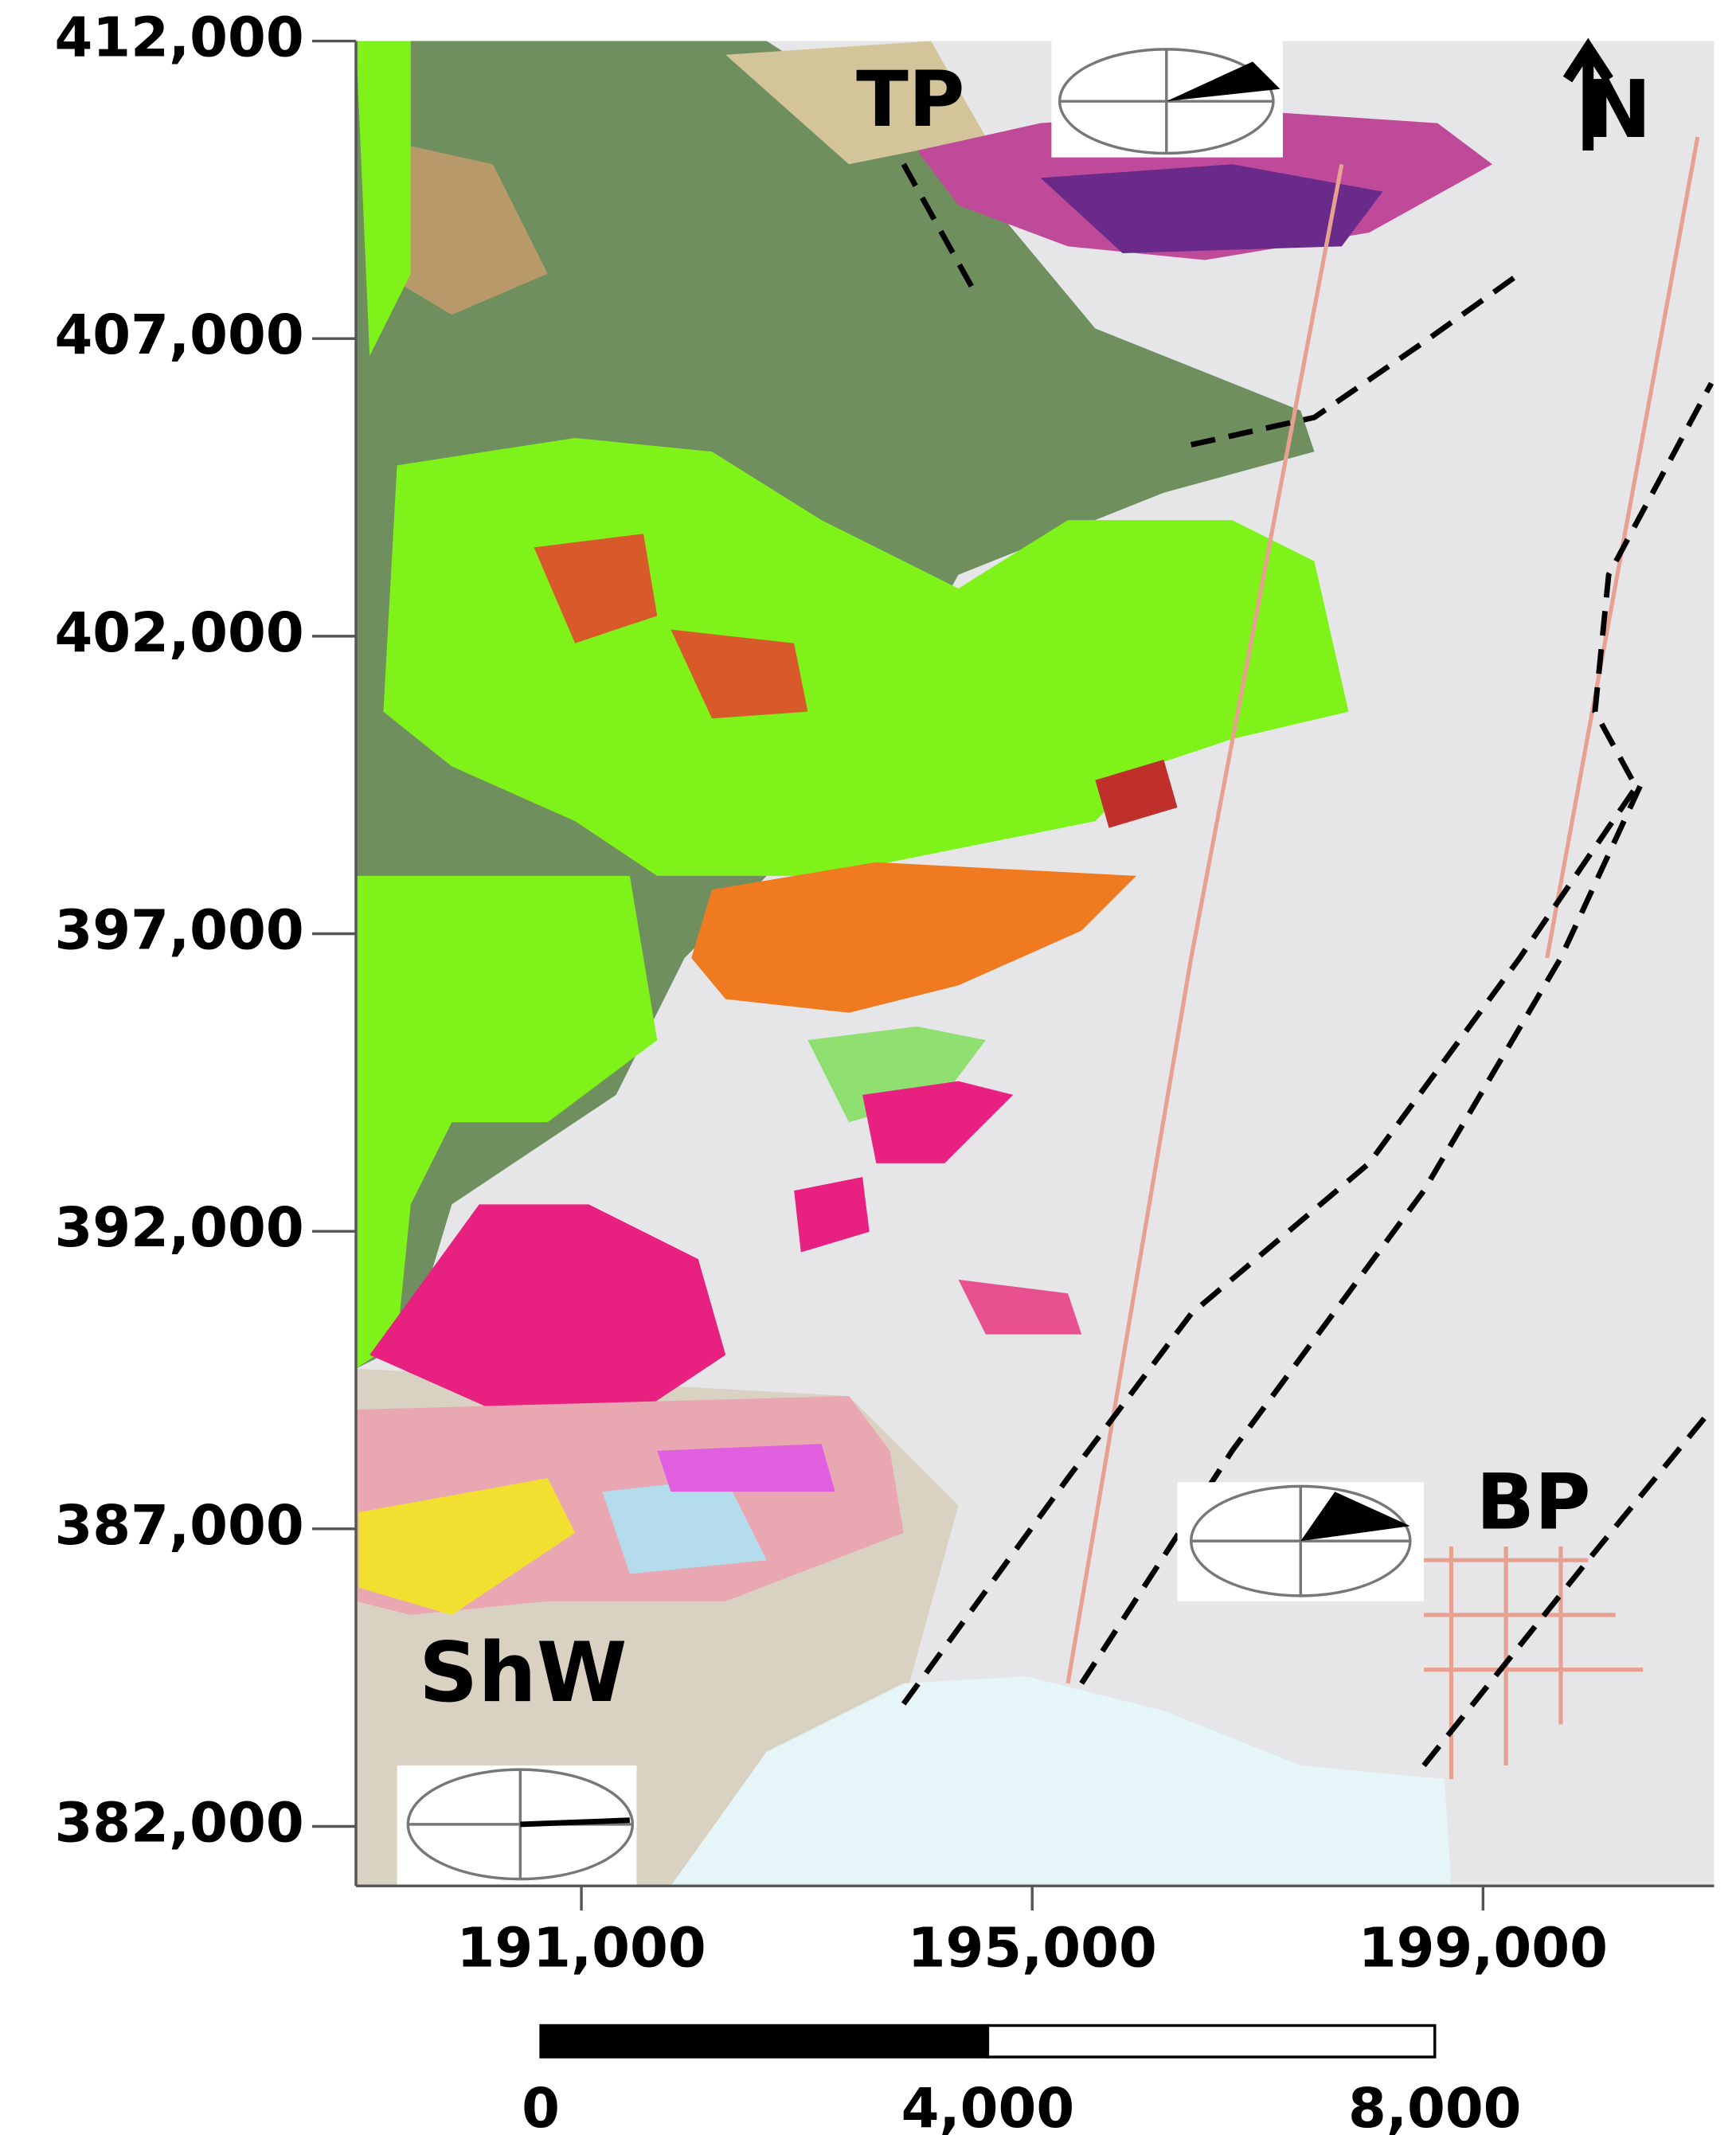 Image resolution: width=1736 pixels, height=2135 pixels. I want to click on y-tick-label: 392,000, so click(178, 1228).